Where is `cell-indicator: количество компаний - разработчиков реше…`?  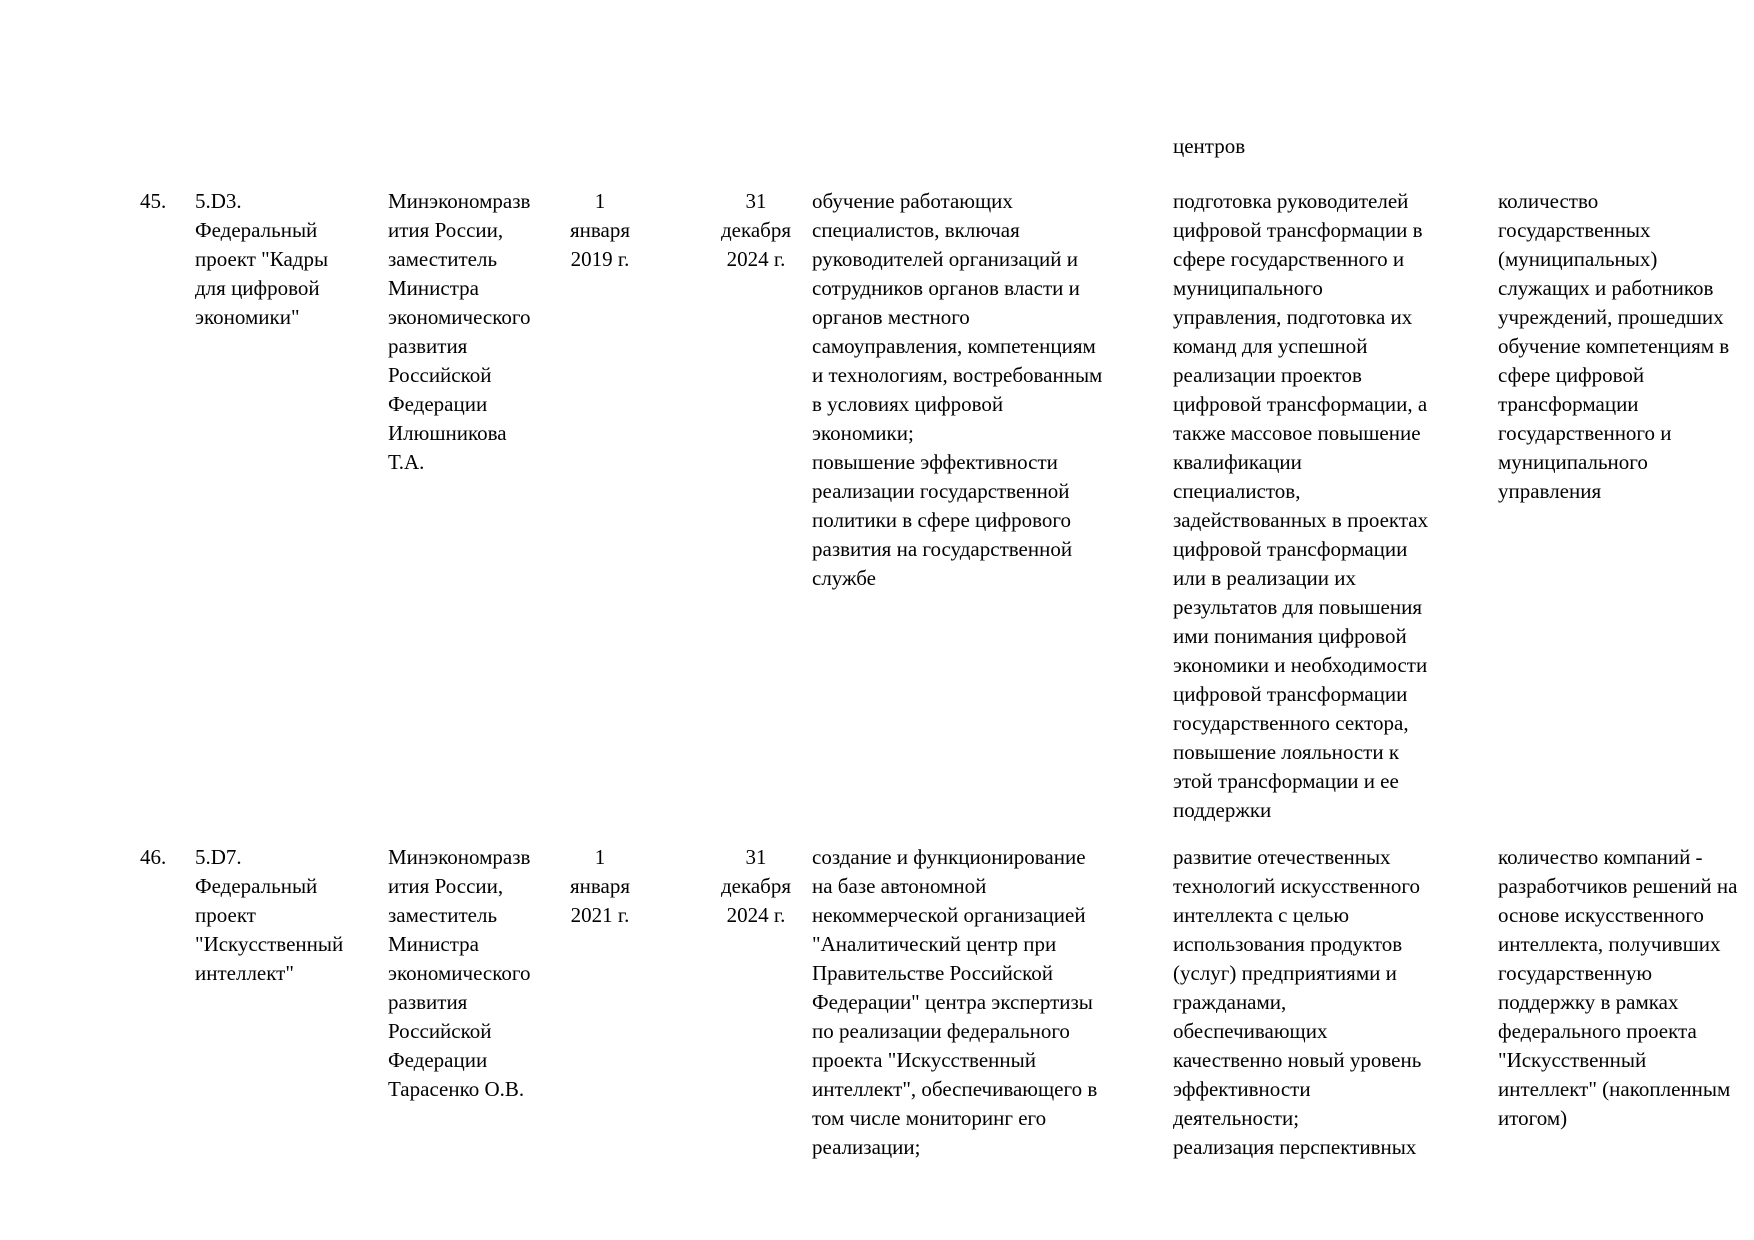
cell-indicator: количество компаний - разработчиков реше… is located at coordinates (1618, 987).